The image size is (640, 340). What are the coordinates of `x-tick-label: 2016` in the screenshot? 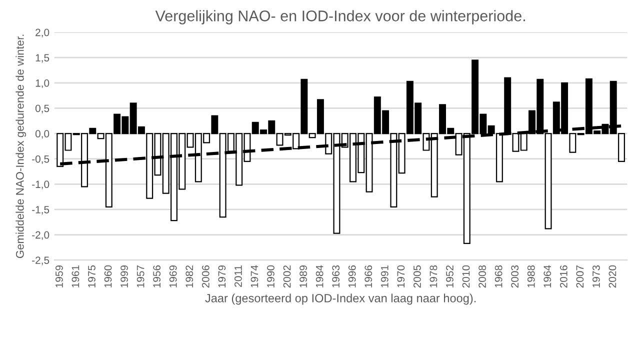 It's located at (564, 276).